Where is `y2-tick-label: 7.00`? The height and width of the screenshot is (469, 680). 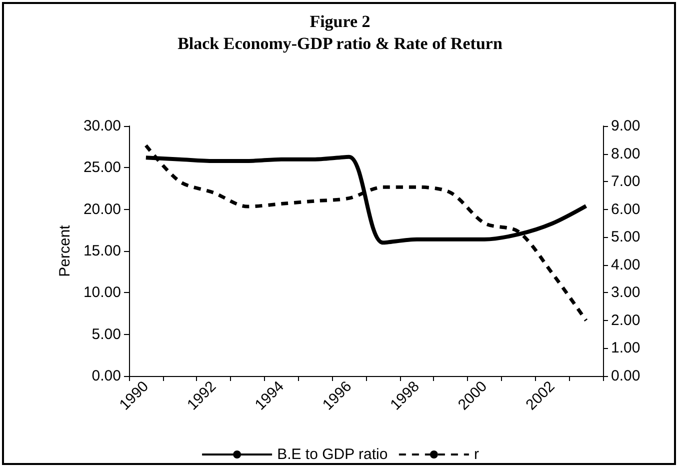
y2-tick-label: 7.00 is located at coordinates (625, 181).